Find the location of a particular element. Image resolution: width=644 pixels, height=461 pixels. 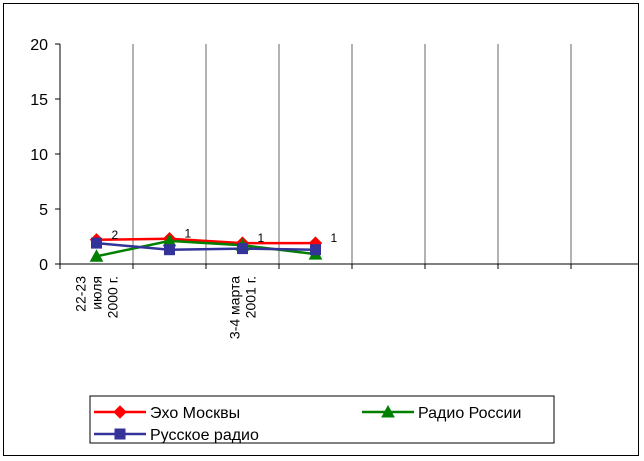

x-category-labels: 22-23 июля 2000 г. 3-4 марта 2001 г. is located at coordinates (166, 307).